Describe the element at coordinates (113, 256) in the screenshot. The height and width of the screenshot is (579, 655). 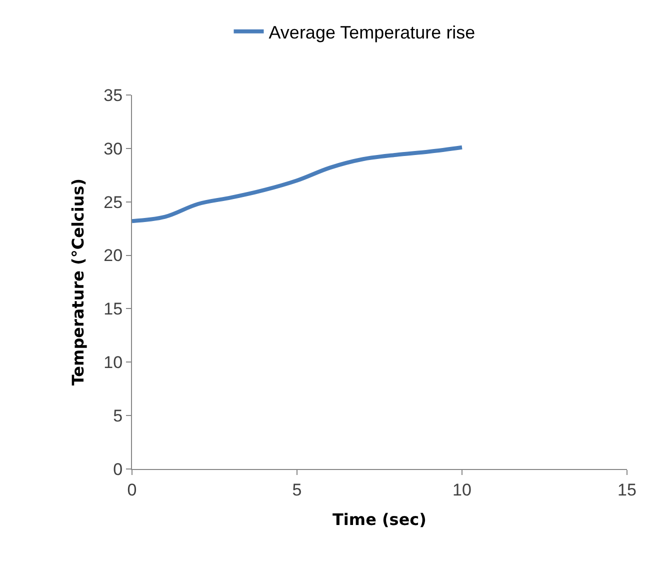
I see `y-tick-label: 20` at that location.